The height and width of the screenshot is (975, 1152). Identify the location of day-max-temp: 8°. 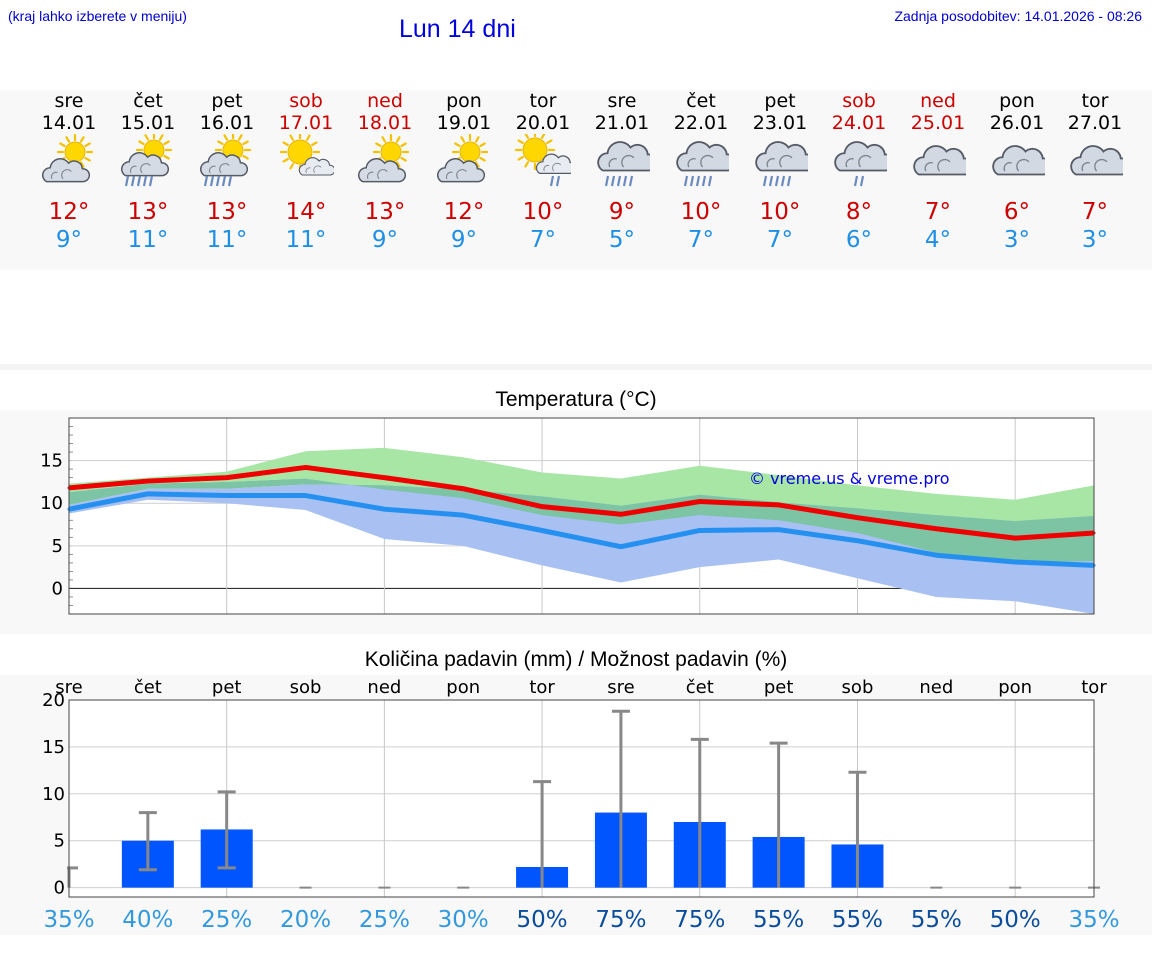
(859, 212).